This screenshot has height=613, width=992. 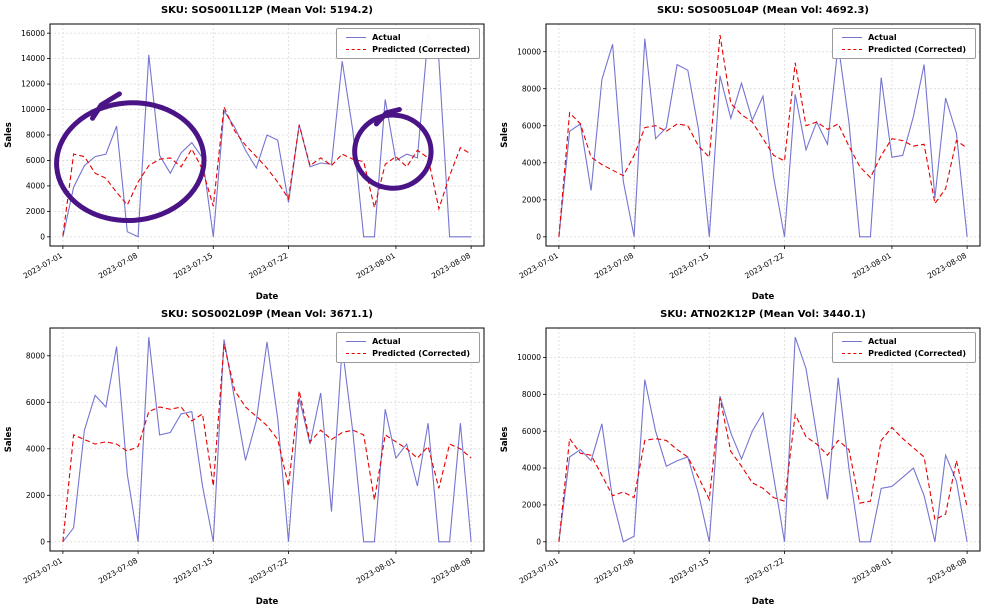 What do you see at coordinates (33, 33) in the screenshot?
I see `svg-text: 16000` at bounding box center [33, 33].